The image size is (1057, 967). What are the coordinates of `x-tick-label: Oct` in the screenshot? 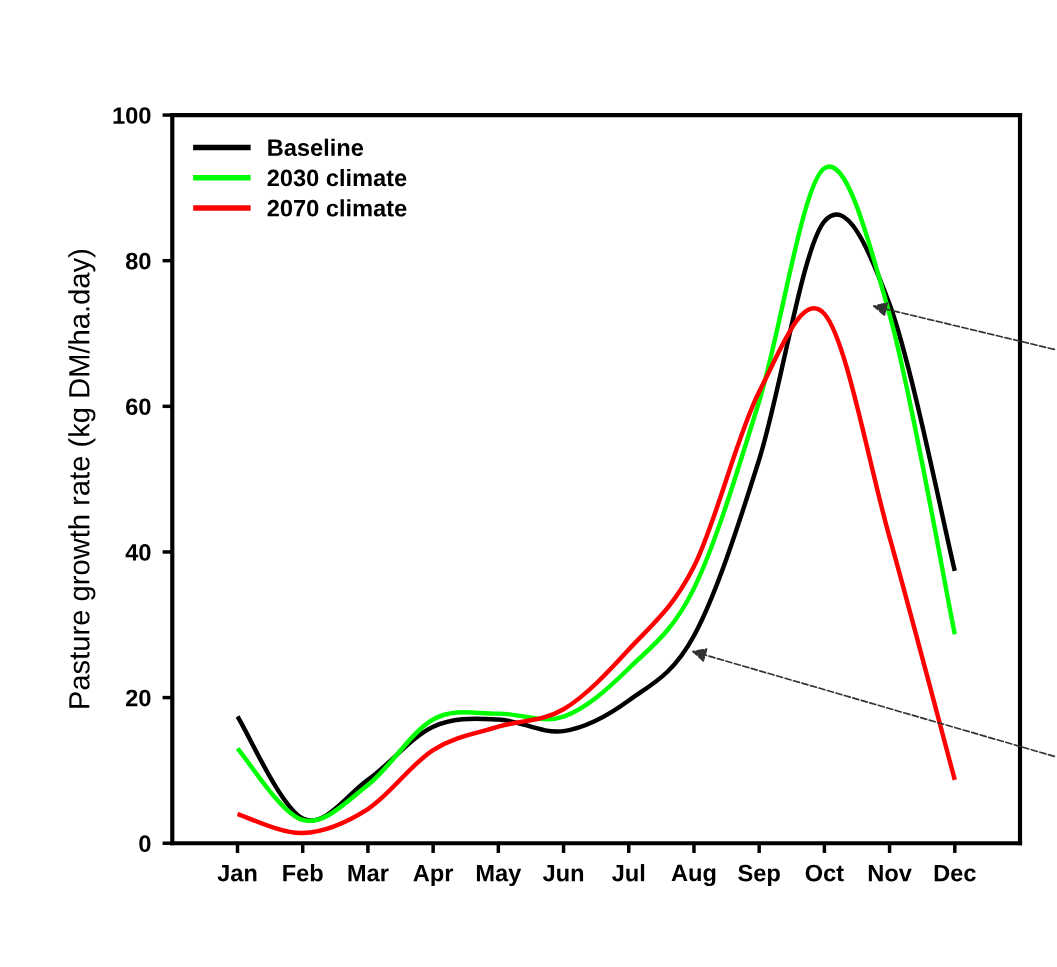 It's located at (824, 873).